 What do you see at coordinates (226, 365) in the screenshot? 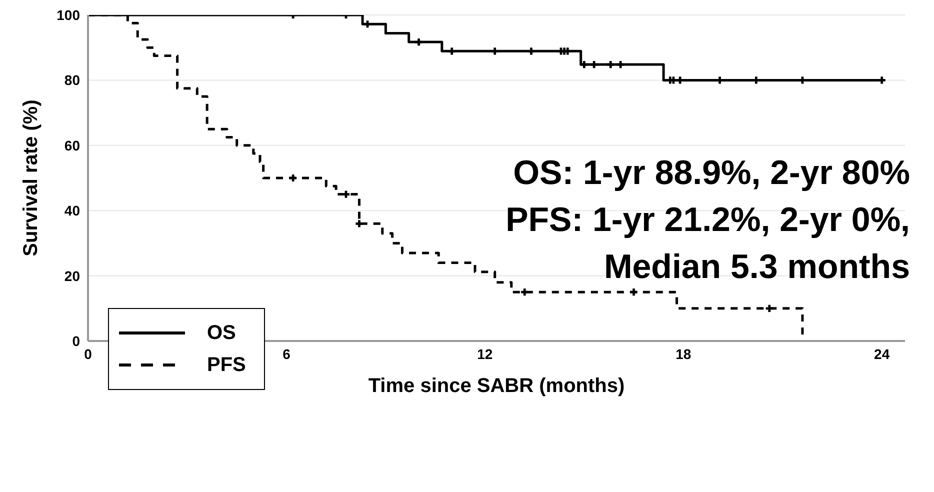
I see `legend-label: PFS` at bounding box center [226, 365].